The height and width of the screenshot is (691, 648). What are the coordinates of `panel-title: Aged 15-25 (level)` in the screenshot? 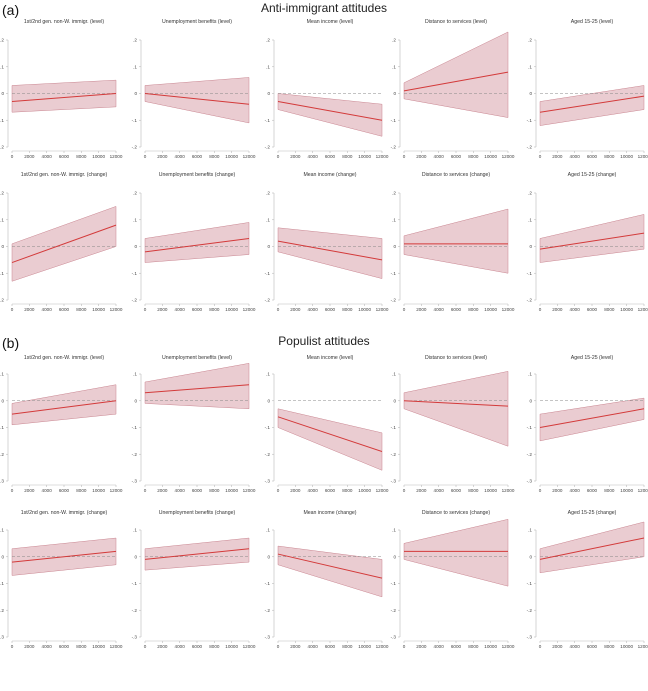 It's located at (592, 22).